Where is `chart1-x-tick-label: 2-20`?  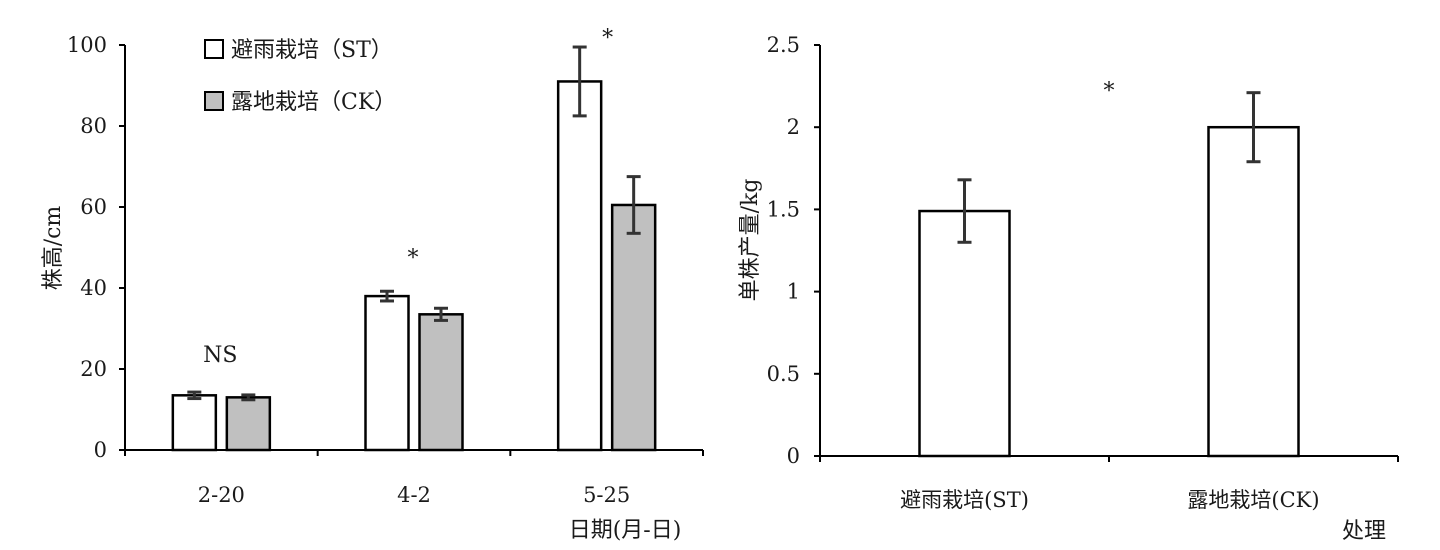
chart1-x-tick-label: 2-20 is located at coordinates (221, 495).